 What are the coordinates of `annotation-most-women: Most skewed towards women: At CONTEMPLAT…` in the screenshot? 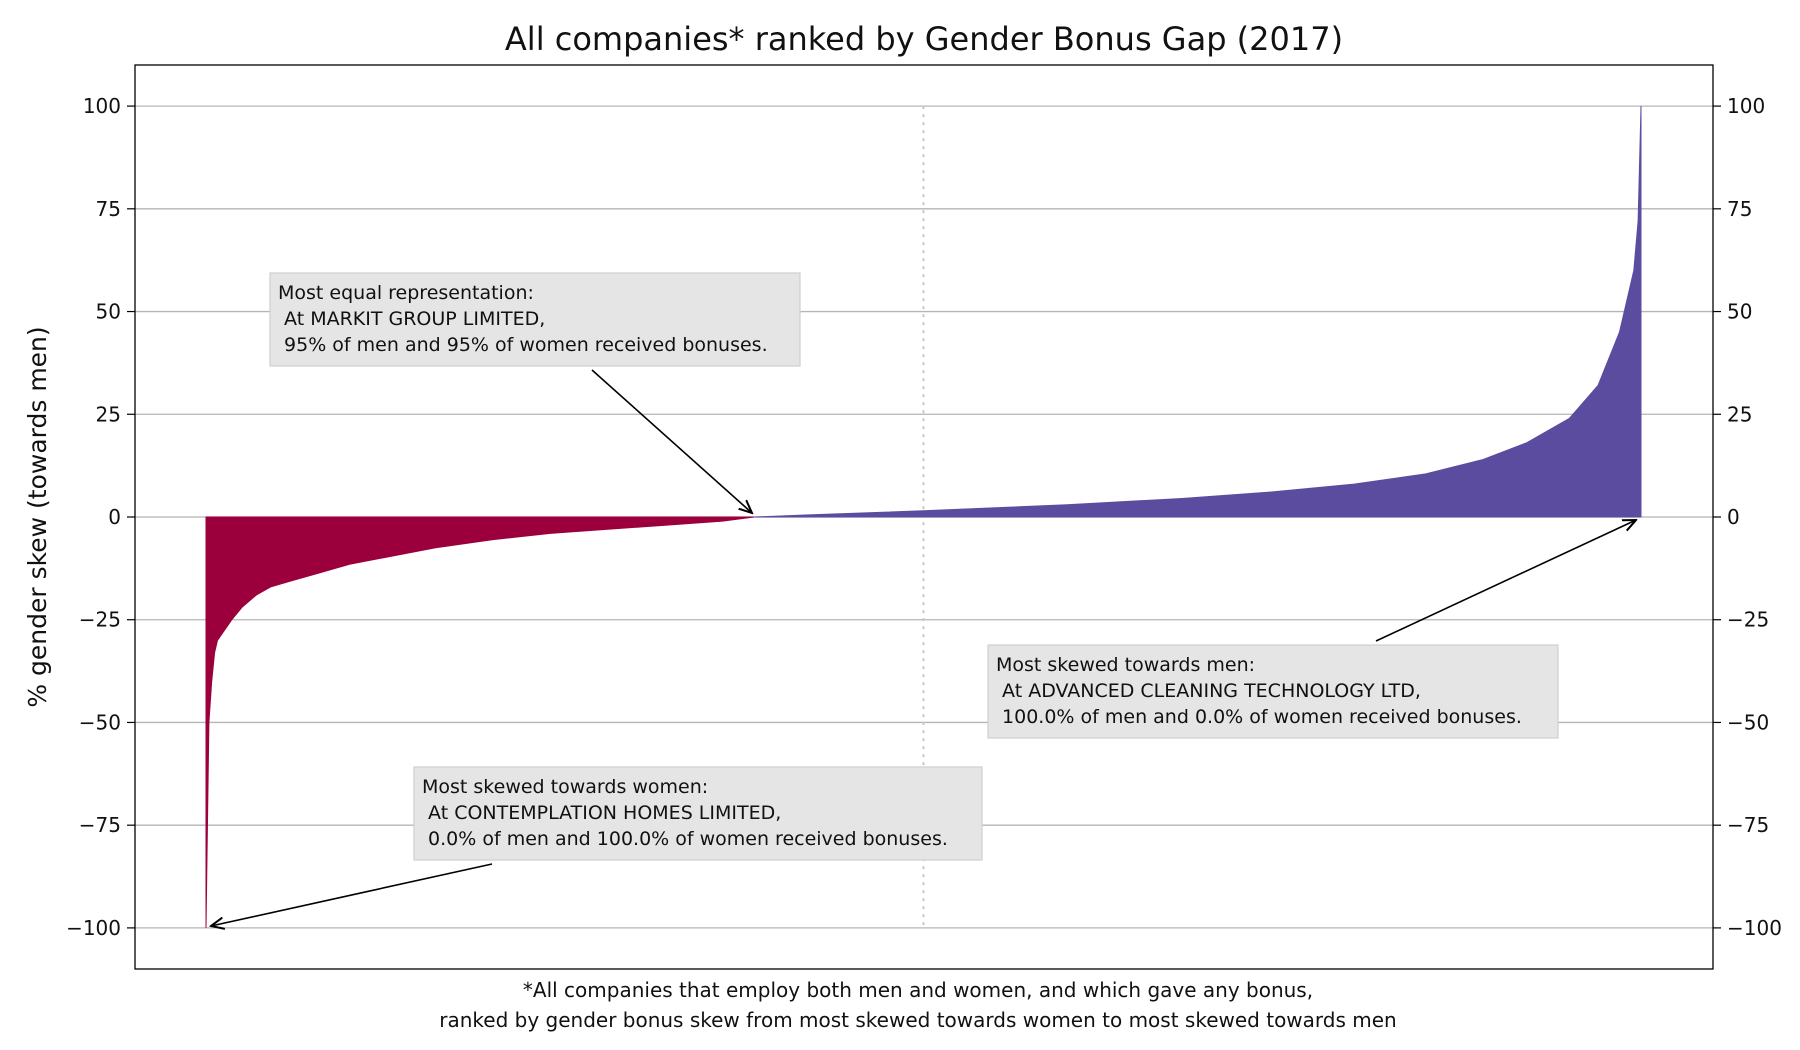 It's located at (597, 846).